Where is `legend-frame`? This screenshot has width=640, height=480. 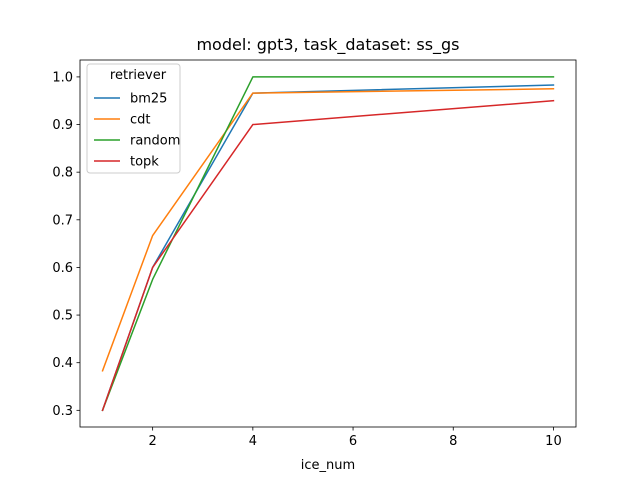 legend-frame is located at coordinates (133, 118).